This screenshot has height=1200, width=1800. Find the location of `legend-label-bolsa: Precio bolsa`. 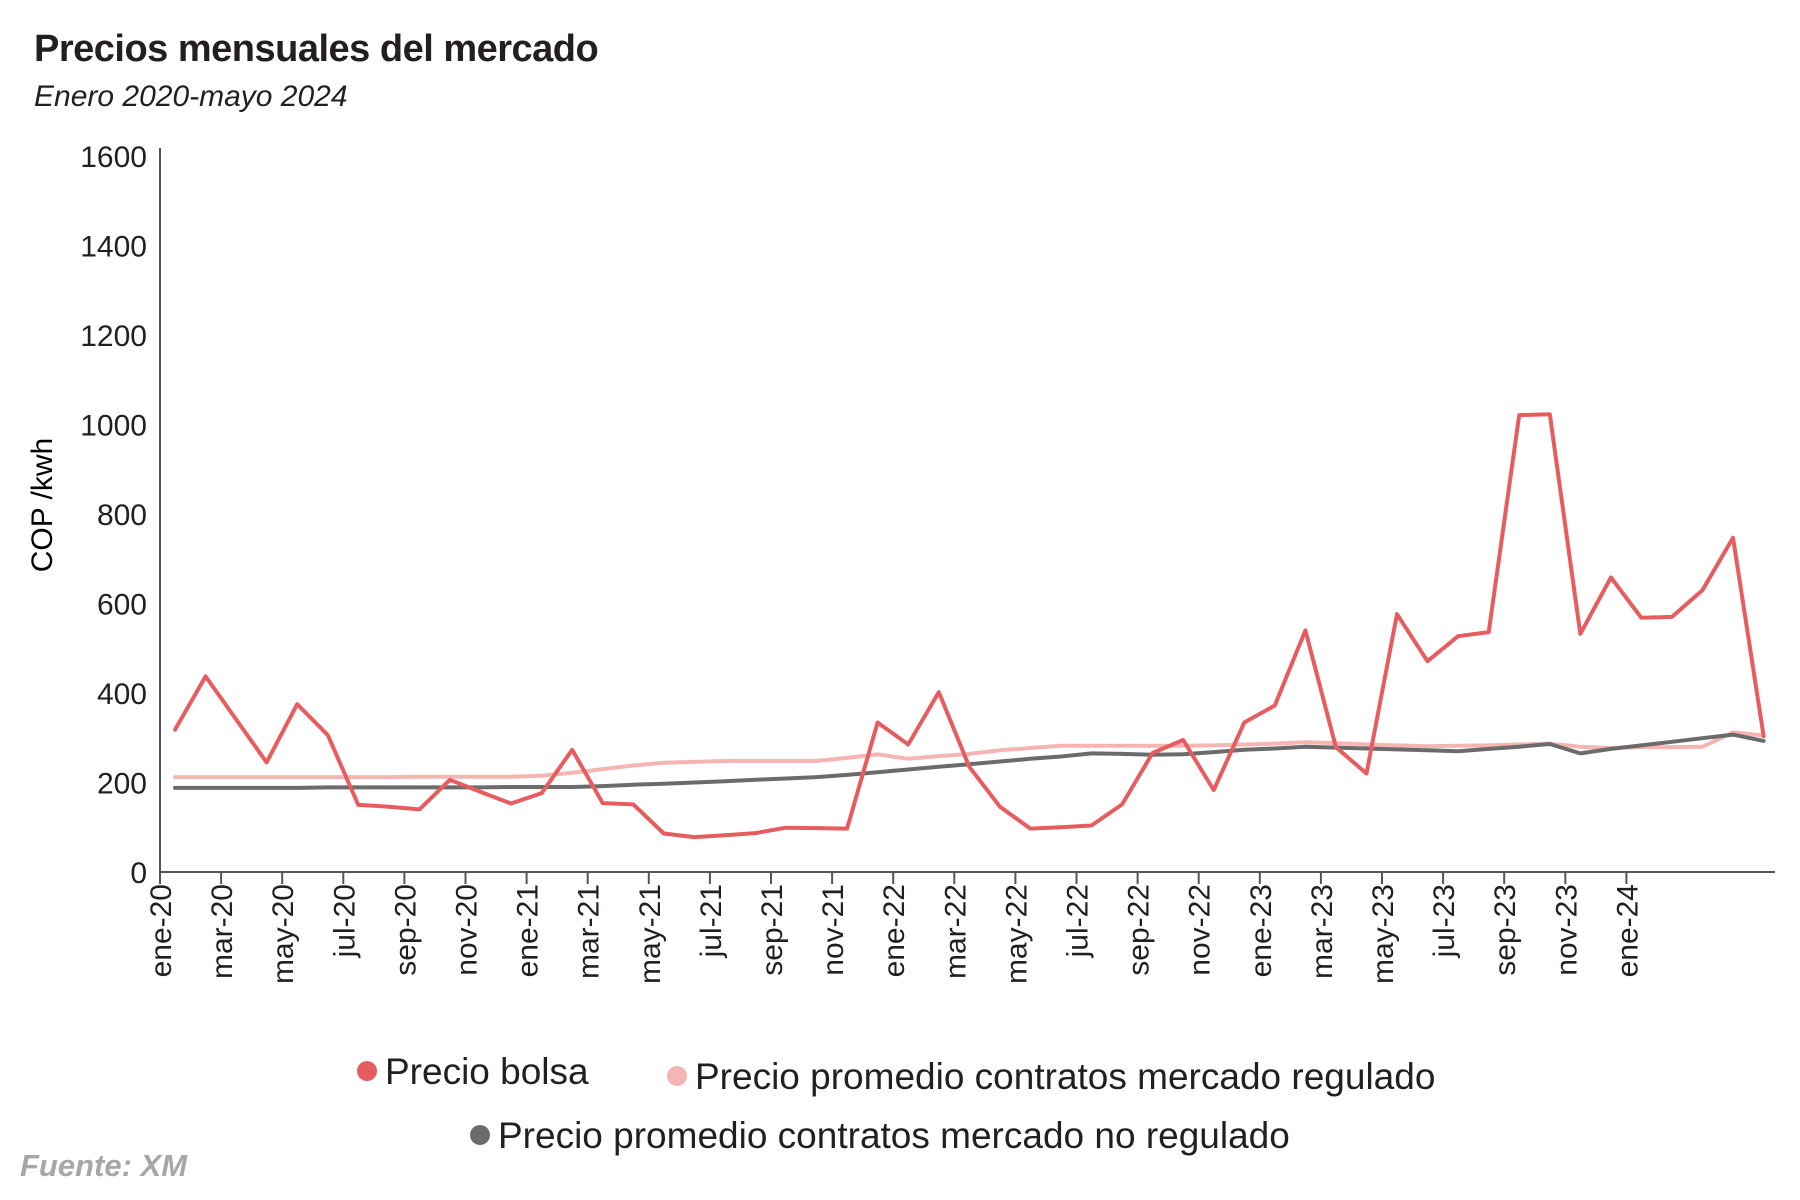

legend-label-bolsa: Precio bolsa is located at coordinates (487, 1071).